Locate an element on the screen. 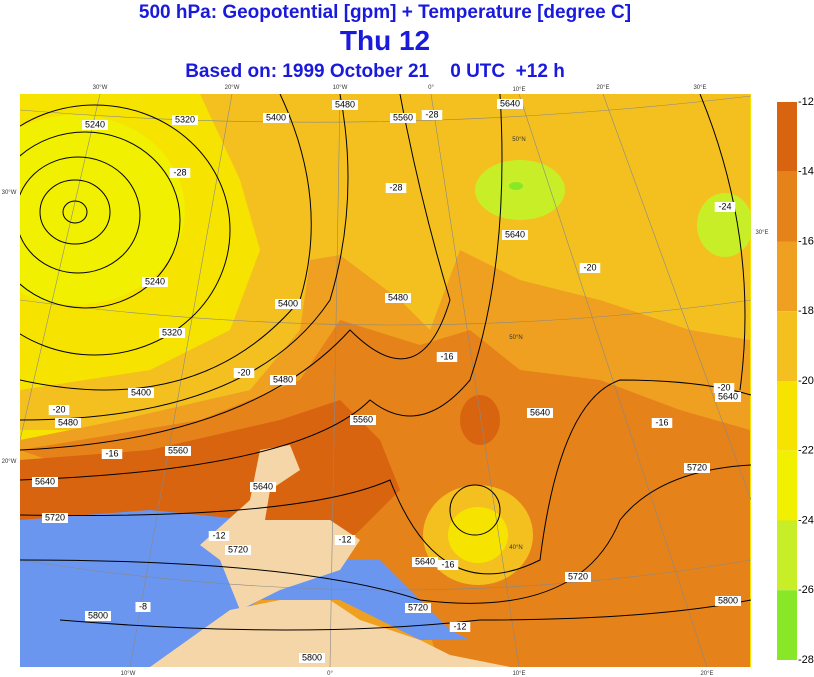 The width and height of the screenshot is (814, 677). based-on: Based on: 1999 October 21 0 UTC +12 h is located at coordinates (375, 71).